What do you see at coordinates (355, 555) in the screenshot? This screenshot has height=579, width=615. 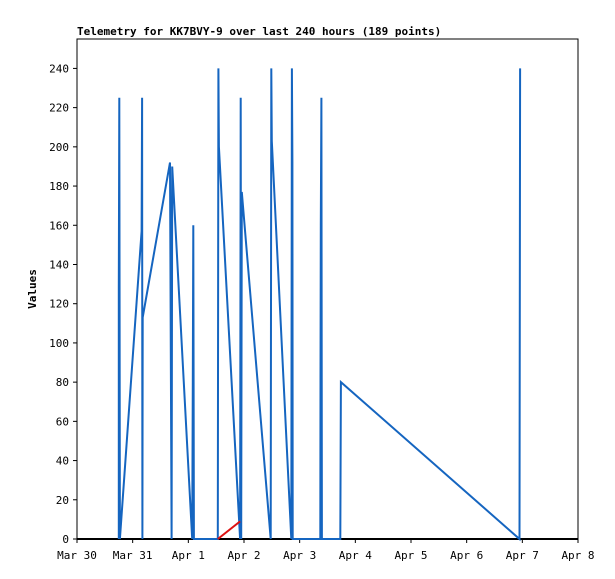 I see `x-tick-label: Apr 4` at bounding box center [355, 555].